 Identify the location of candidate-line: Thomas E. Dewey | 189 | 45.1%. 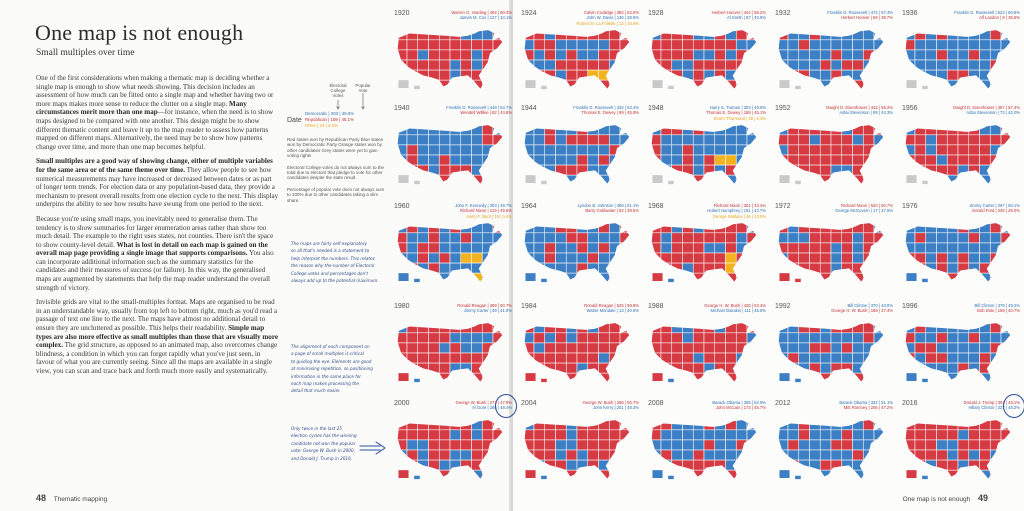
(736, 113).